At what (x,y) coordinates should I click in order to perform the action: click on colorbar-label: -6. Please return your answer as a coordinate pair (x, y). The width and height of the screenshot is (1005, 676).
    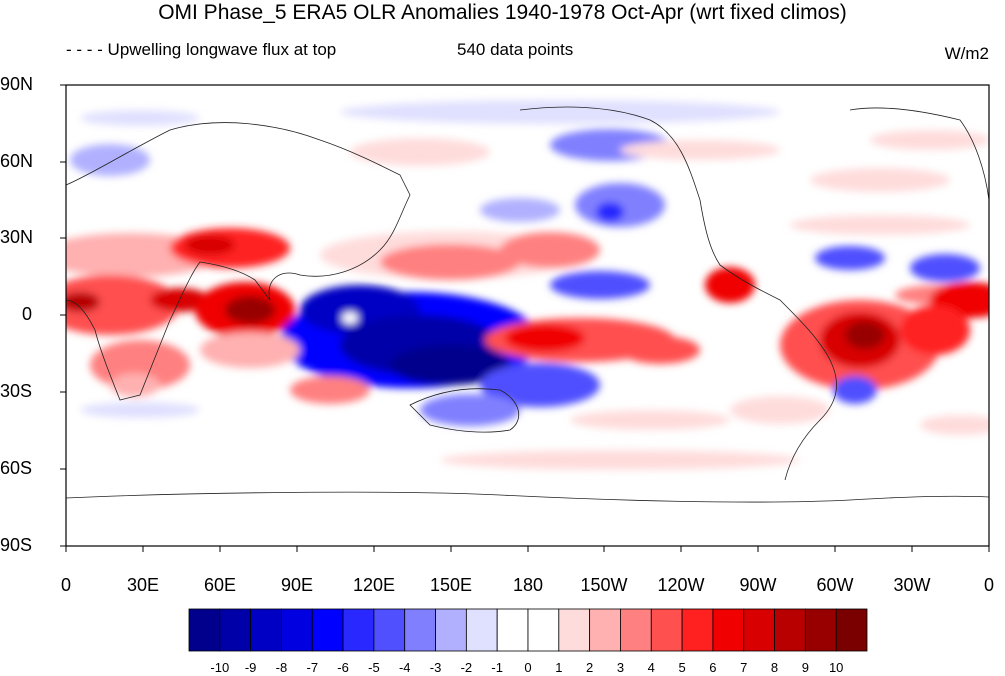
    Looking at the image, I should click on (343, 667).